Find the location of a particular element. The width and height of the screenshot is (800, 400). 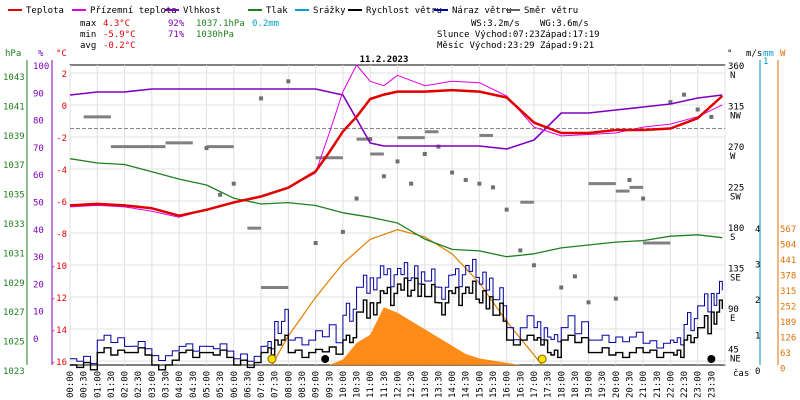

unit-ms: m/s is located at coordinates (754, 54).